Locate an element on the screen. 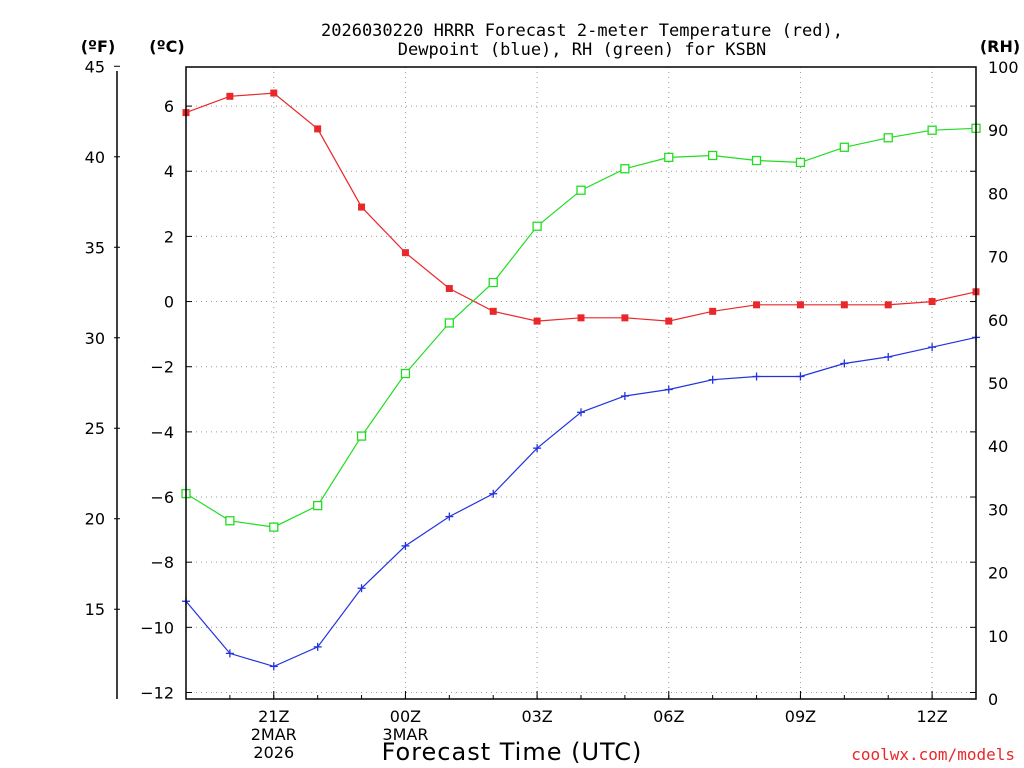  fahrenheit-tick-label: 30 is located at coordinates (95, 338).